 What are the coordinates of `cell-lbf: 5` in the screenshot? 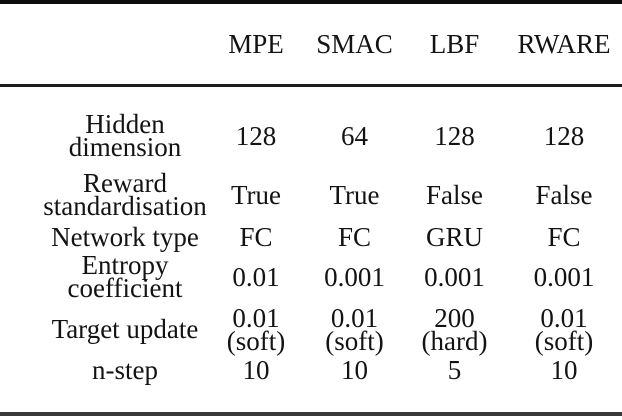 It's located at (454, 369).